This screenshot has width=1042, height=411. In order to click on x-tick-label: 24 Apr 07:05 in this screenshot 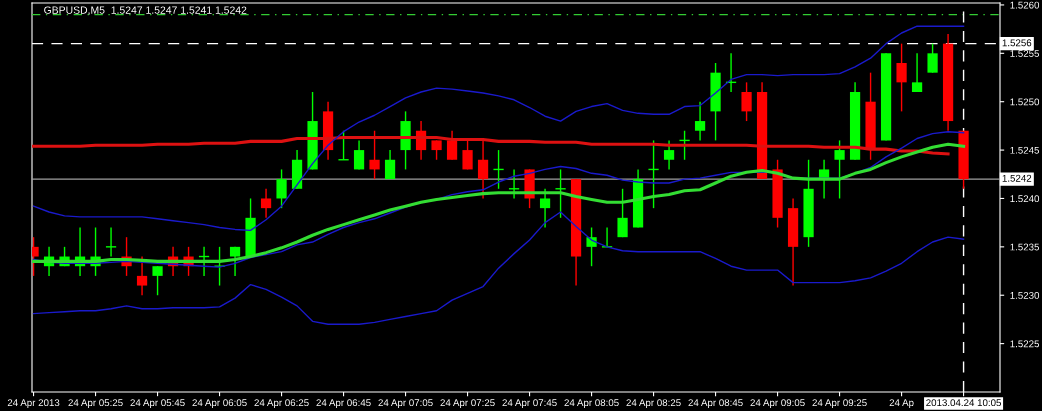, I will do `click(405, 404)`.